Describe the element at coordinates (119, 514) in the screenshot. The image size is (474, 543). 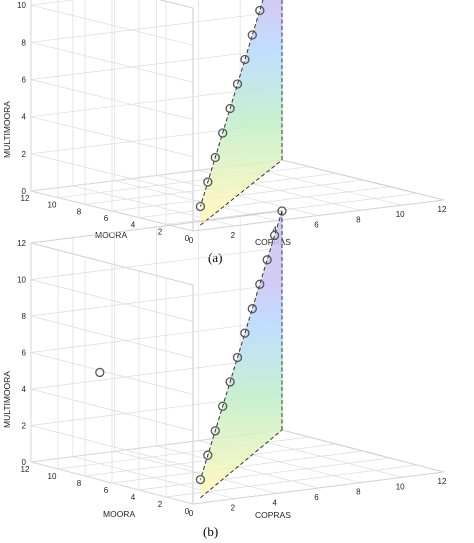
I see `y-axis-label-b: MOORA` at that location.